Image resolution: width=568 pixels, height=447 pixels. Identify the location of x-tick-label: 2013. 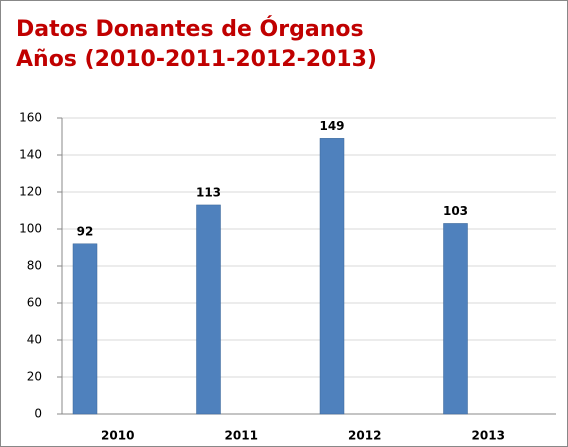
(488, 436).